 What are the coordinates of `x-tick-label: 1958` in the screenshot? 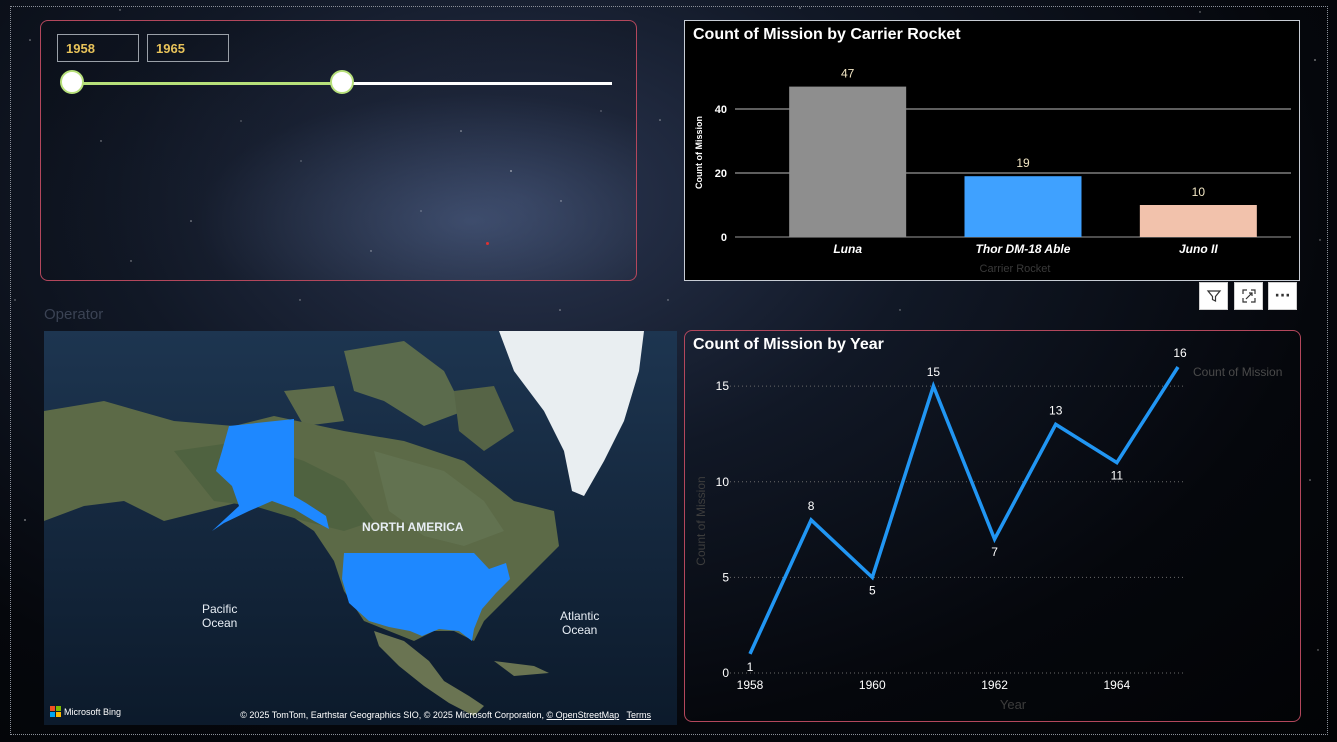 It's located at (750, 685).